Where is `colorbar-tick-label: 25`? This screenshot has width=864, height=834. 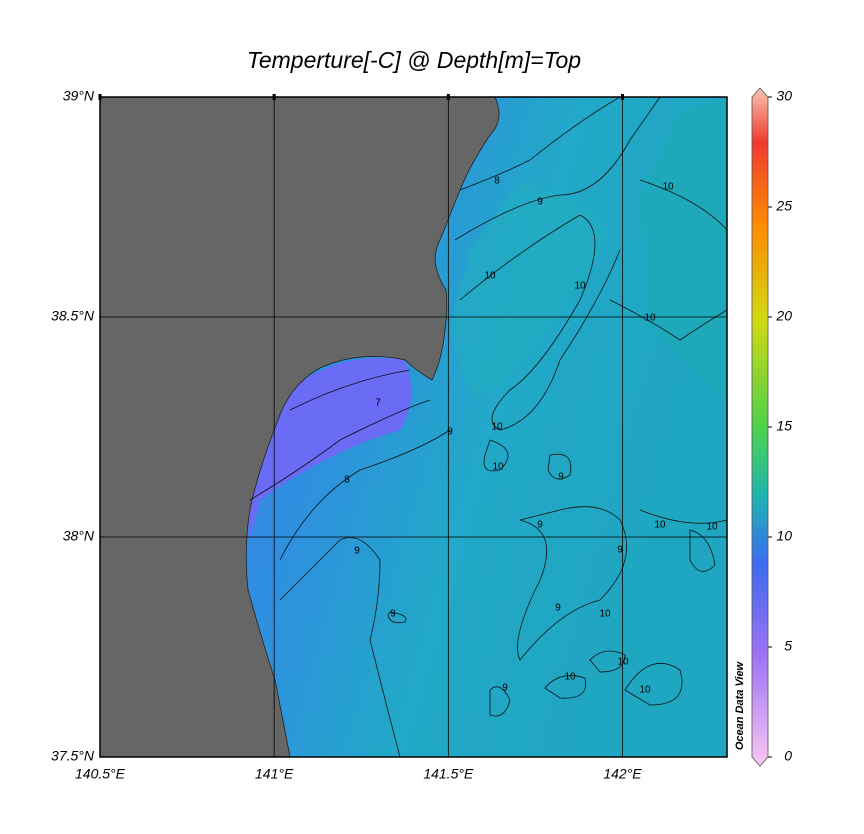
colorbar-tick-label: 25 is located at coordinates (783, 206).